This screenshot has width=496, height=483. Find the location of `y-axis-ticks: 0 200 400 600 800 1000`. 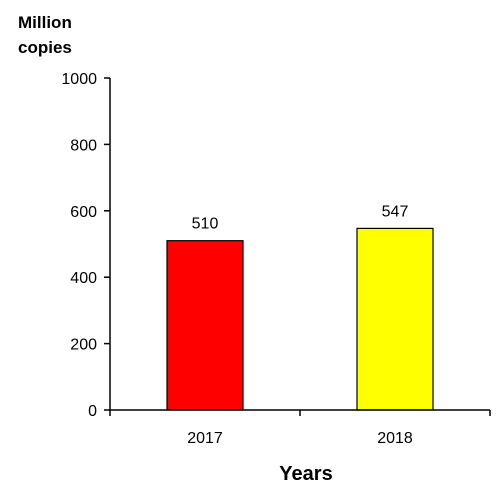

y-axis-ticks: 0 200 400 600 800 1000 is located at coordinates (85, 245).